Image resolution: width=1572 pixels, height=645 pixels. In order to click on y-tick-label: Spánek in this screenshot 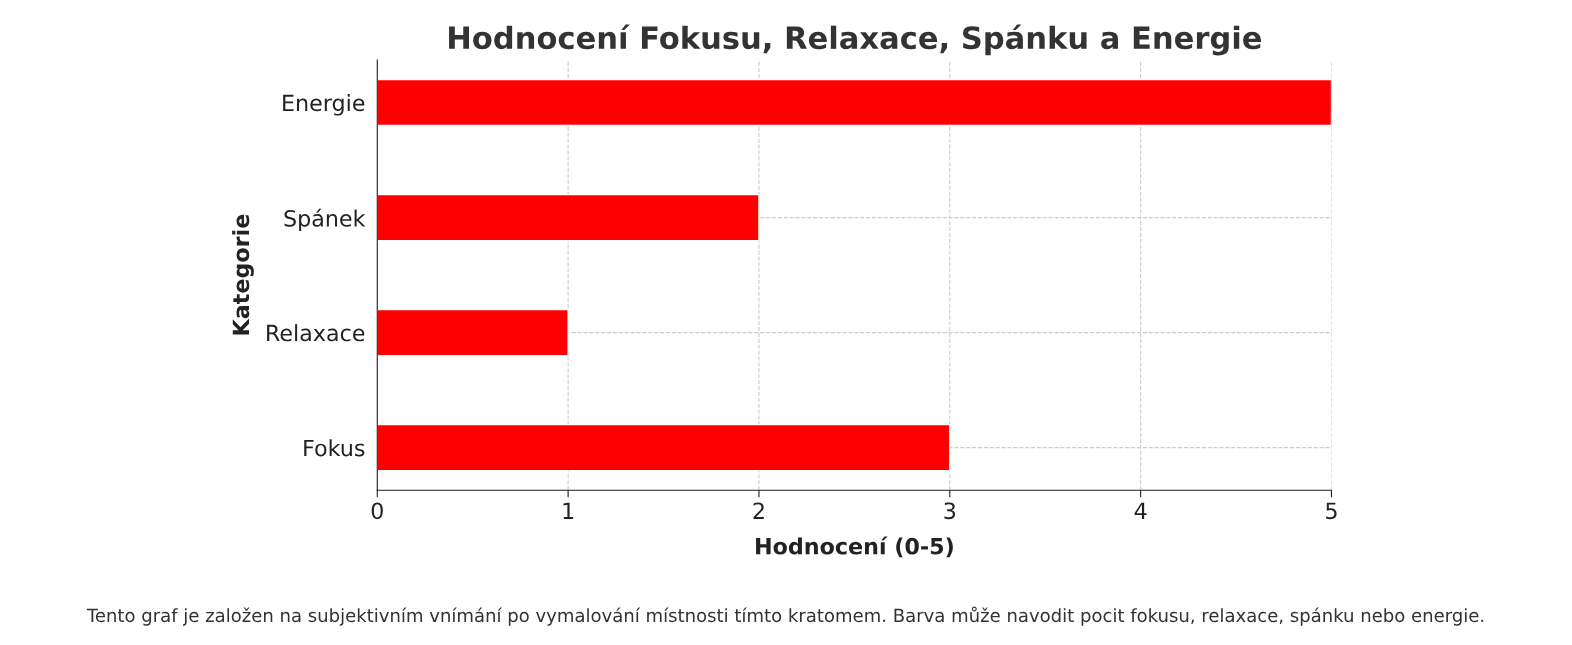, I will do `click(325, 220)`.